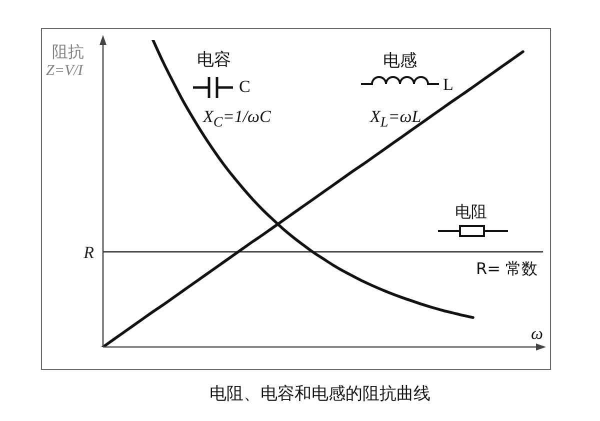  What do you see at coordinates (471, 211) in the screenshot?
I see `annotation: 电阻` at bounding box center [471, 211].